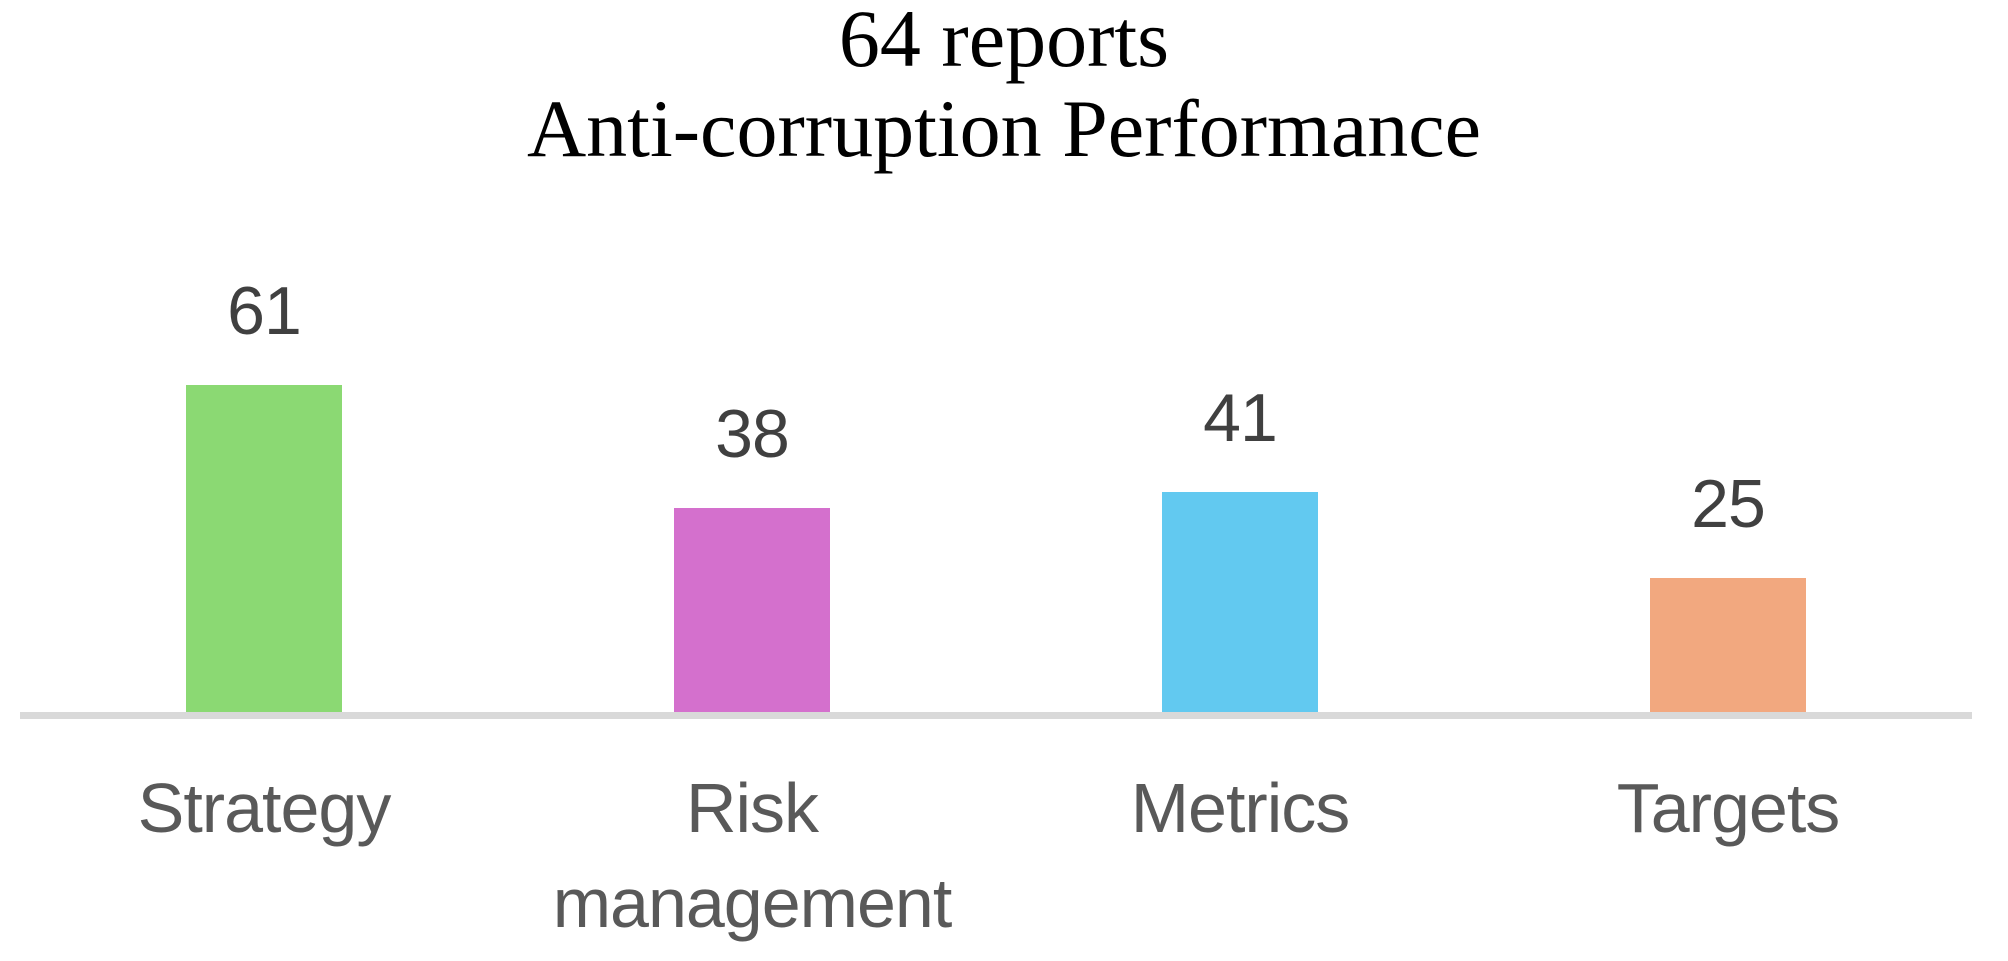  I want to click on bar-strategy, so click(264, 548).